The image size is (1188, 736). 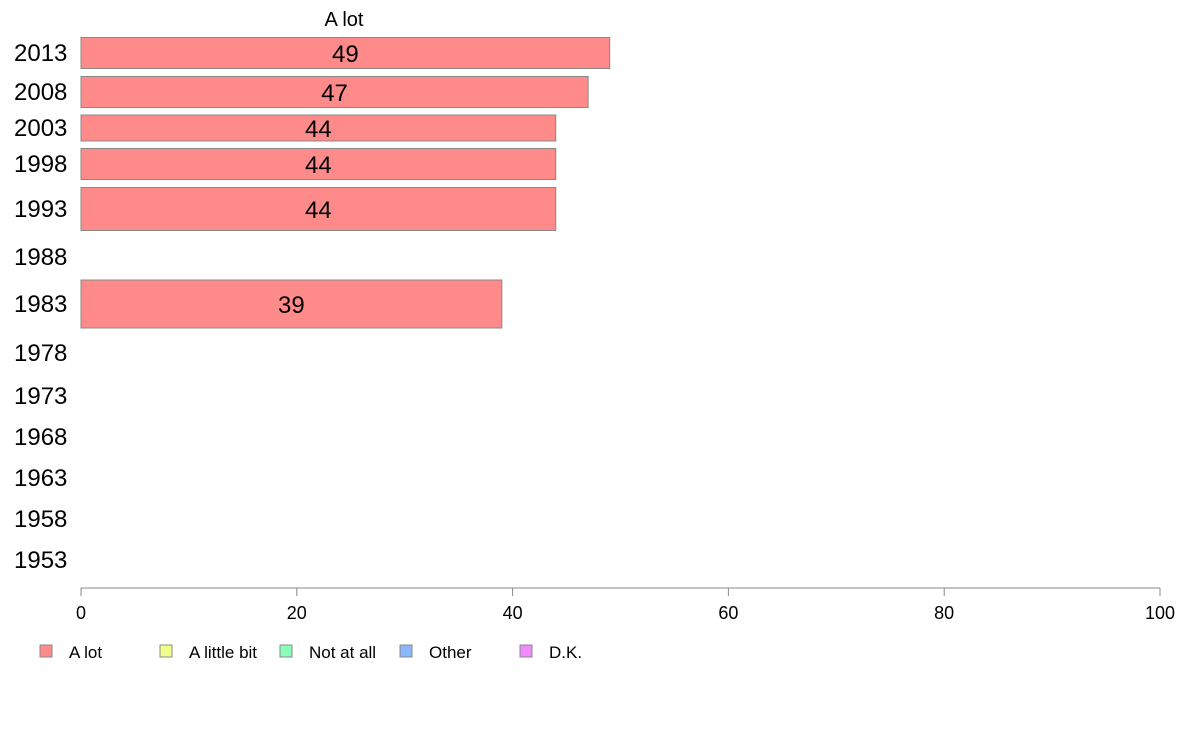 I want to click on data-label-2008: 47, so click(x=334, y=93).